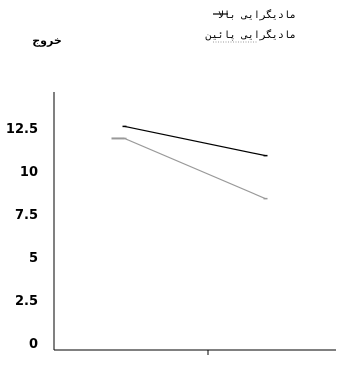 This screenshot has height=376, width=340. Describe the element at coordinates (47, 41) in the screenshot. I see `y-axis-title: خروج` at that location.